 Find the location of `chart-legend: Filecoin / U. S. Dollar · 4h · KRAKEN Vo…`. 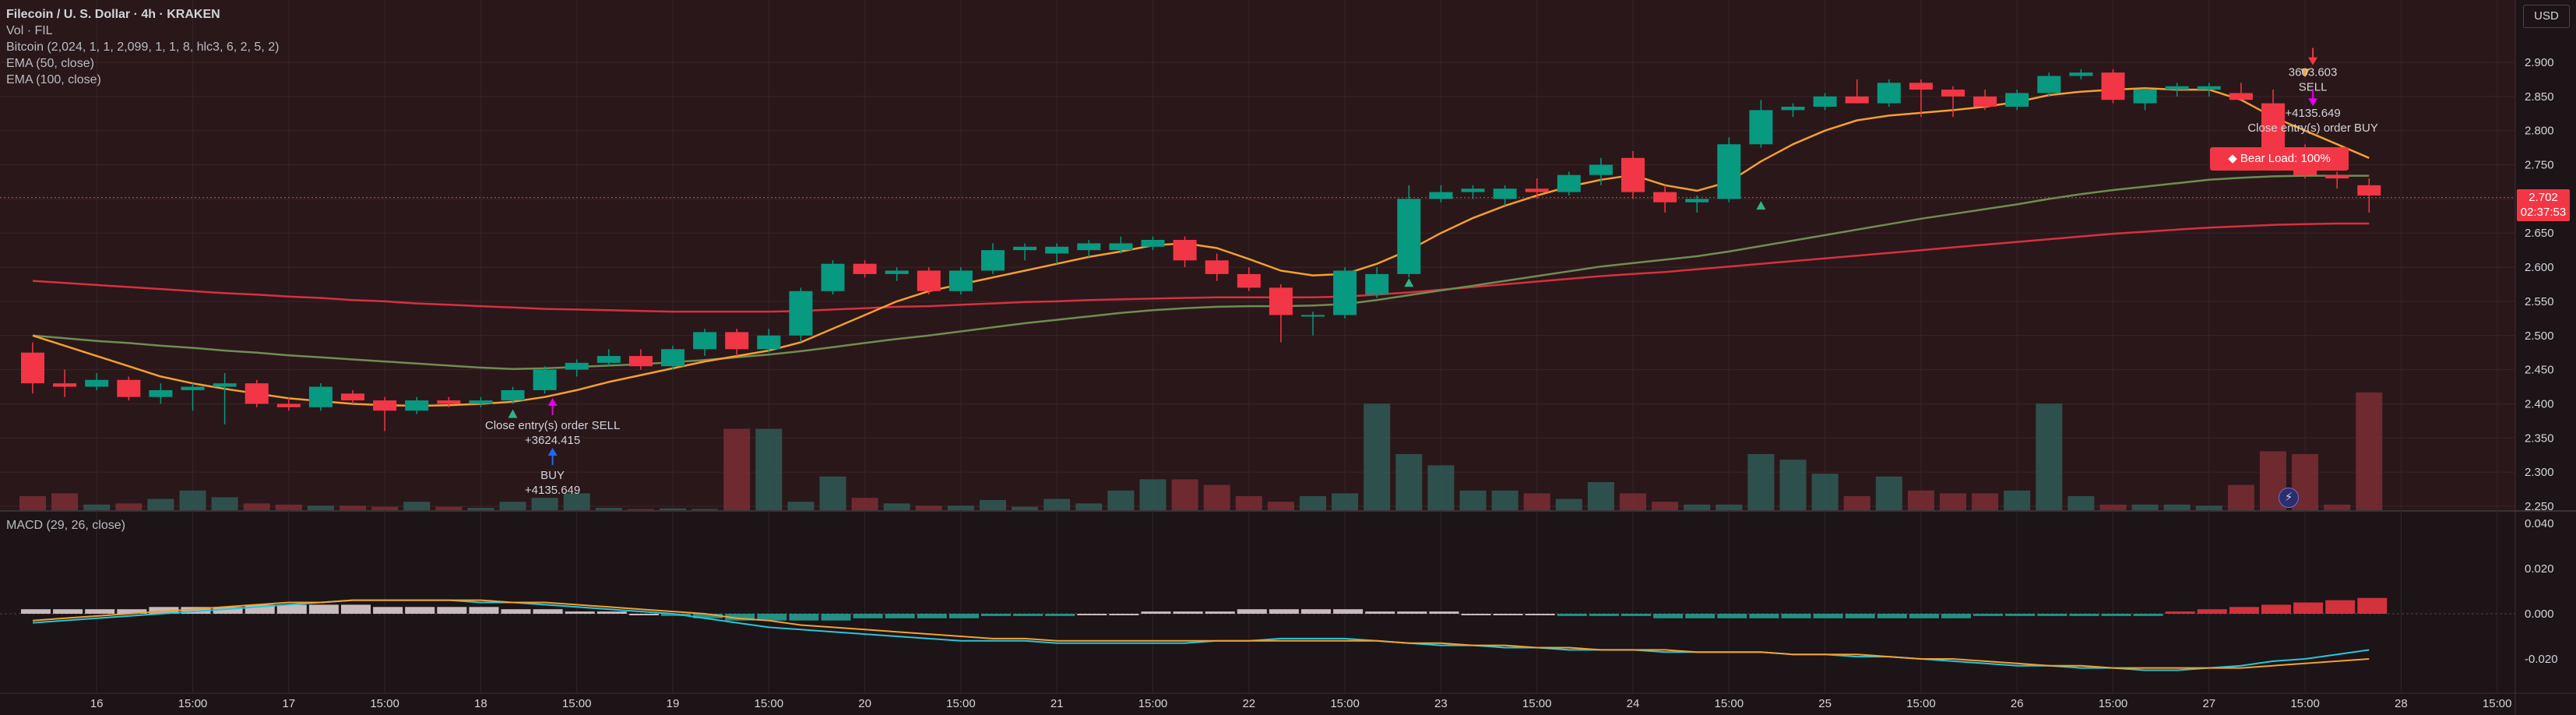

chart-legend: Filecoin / U. S. Dollar · 4h · KRAKEN Vo… is located at coordinates (142, 47).